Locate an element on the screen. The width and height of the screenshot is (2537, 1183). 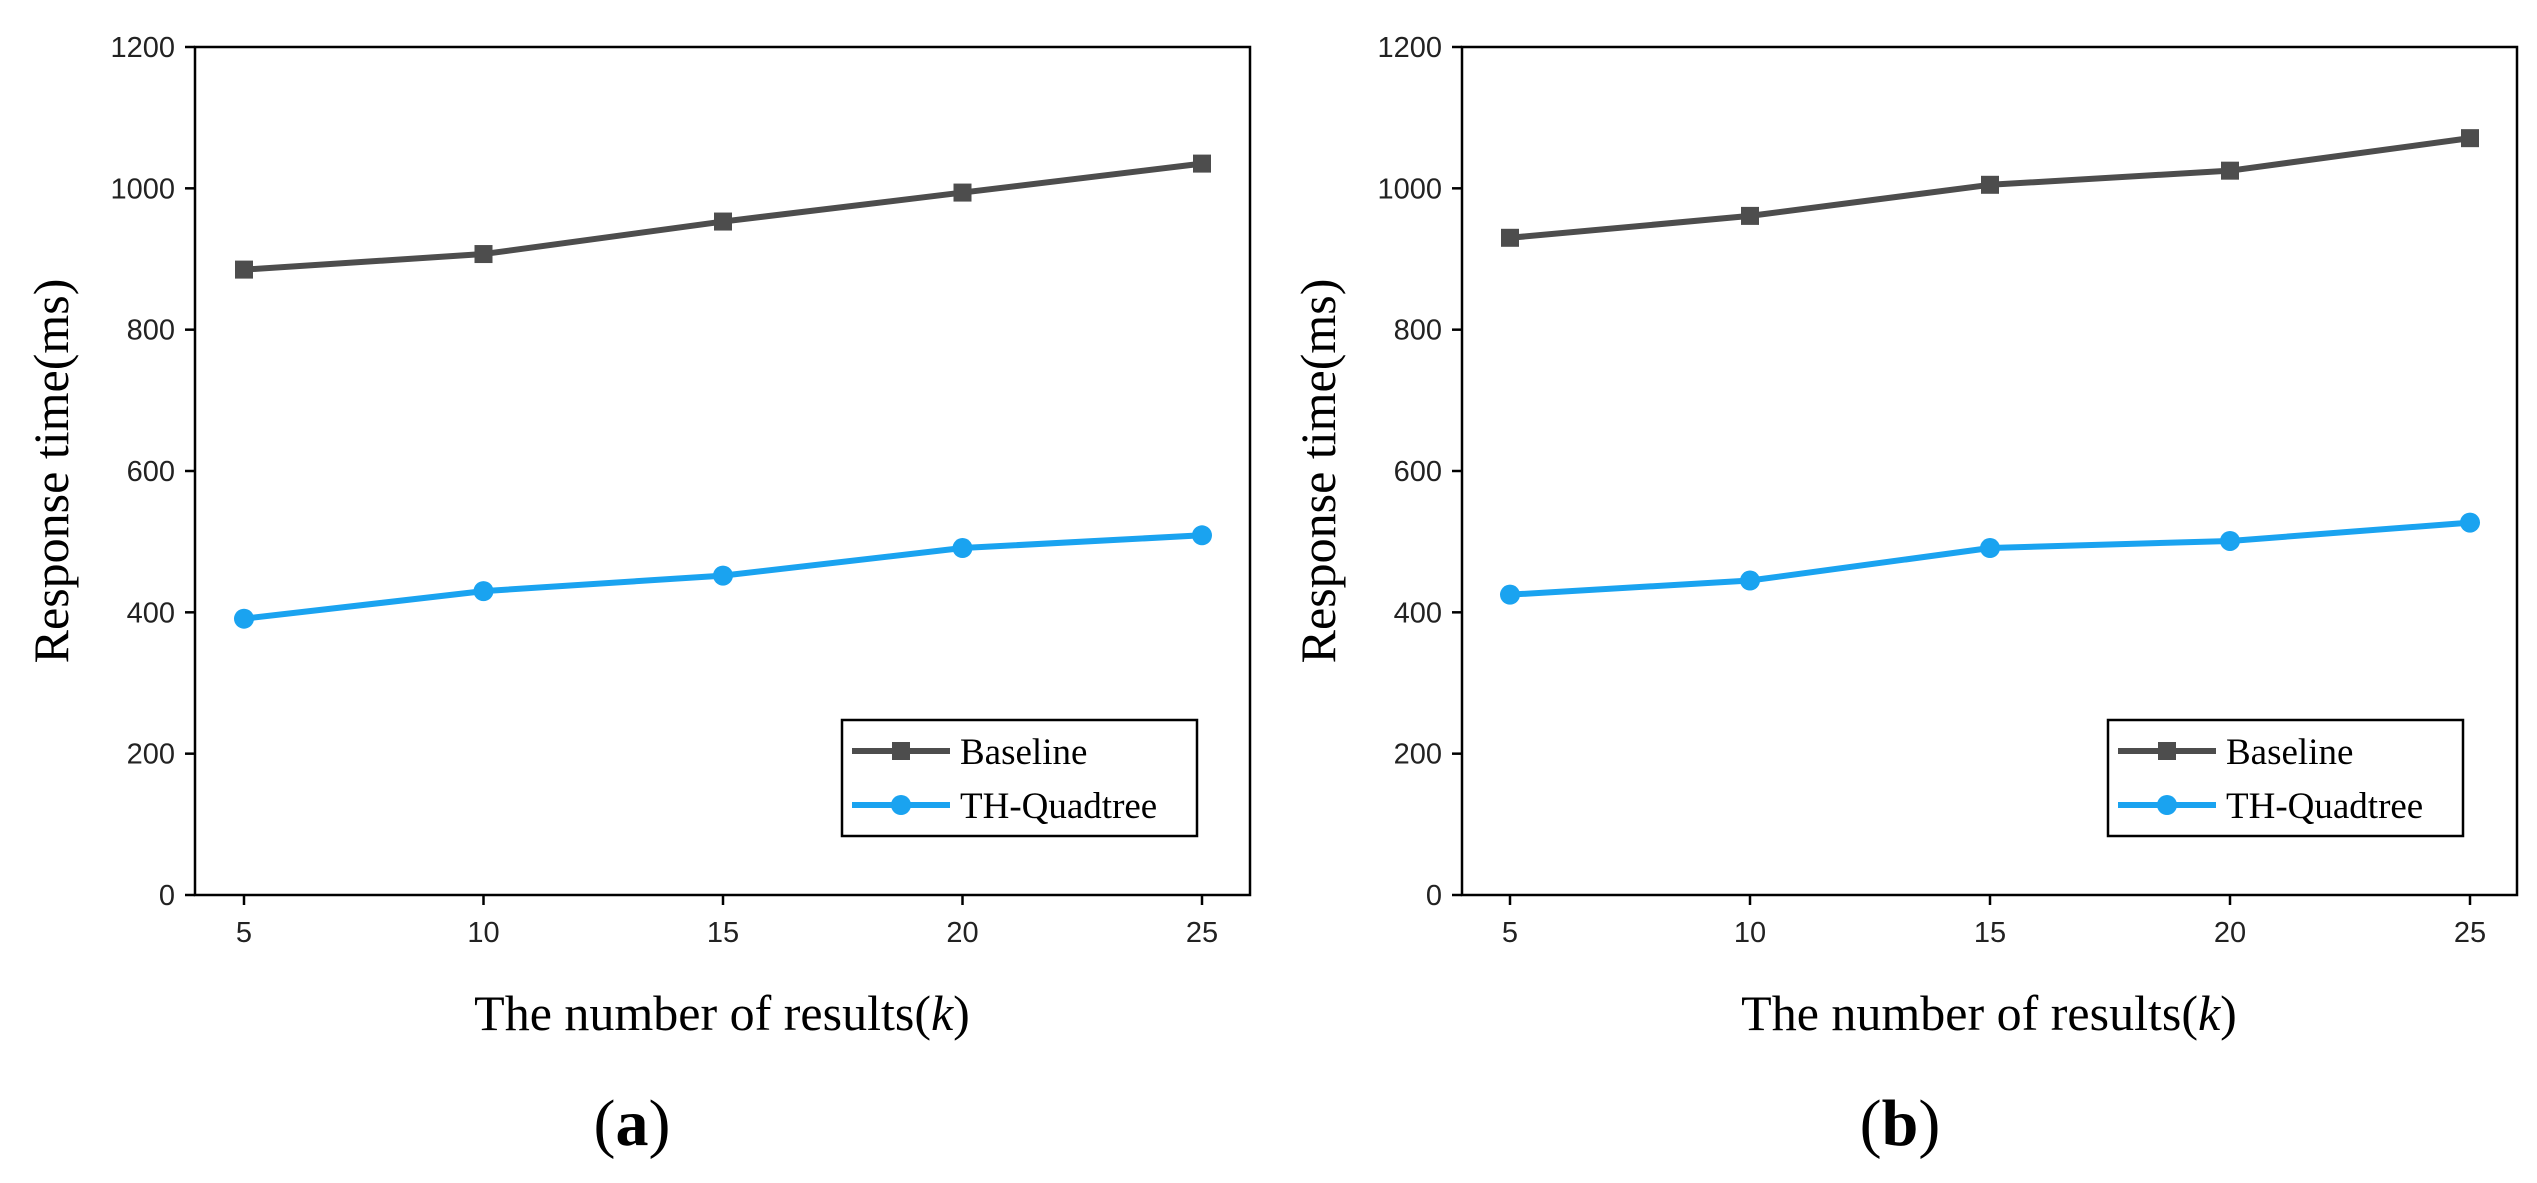
panel-label-a-letter: a is located at coordinates (632, 1123).